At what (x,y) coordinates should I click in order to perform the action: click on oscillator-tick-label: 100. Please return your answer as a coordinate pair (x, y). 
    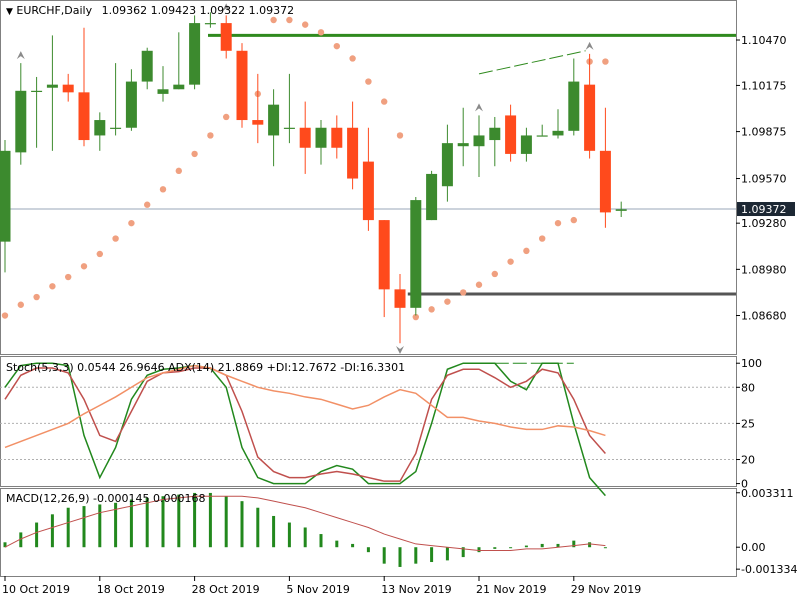
    Looking at the image, I should click on (751, 363).